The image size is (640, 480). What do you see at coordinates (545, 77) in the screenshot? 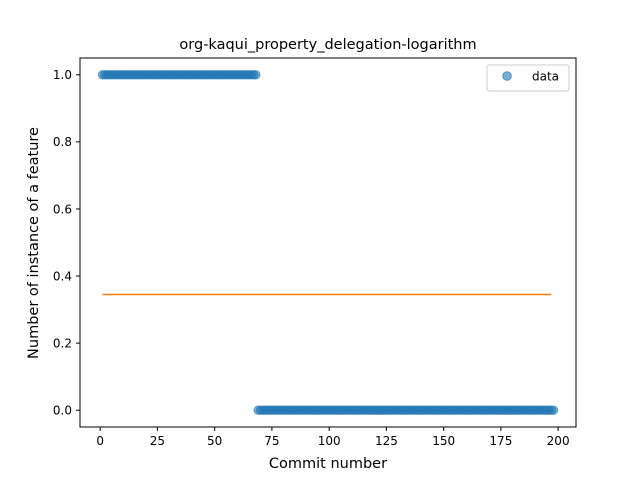
I see `legend-entry-data: data` at bounding box center [545, 77].